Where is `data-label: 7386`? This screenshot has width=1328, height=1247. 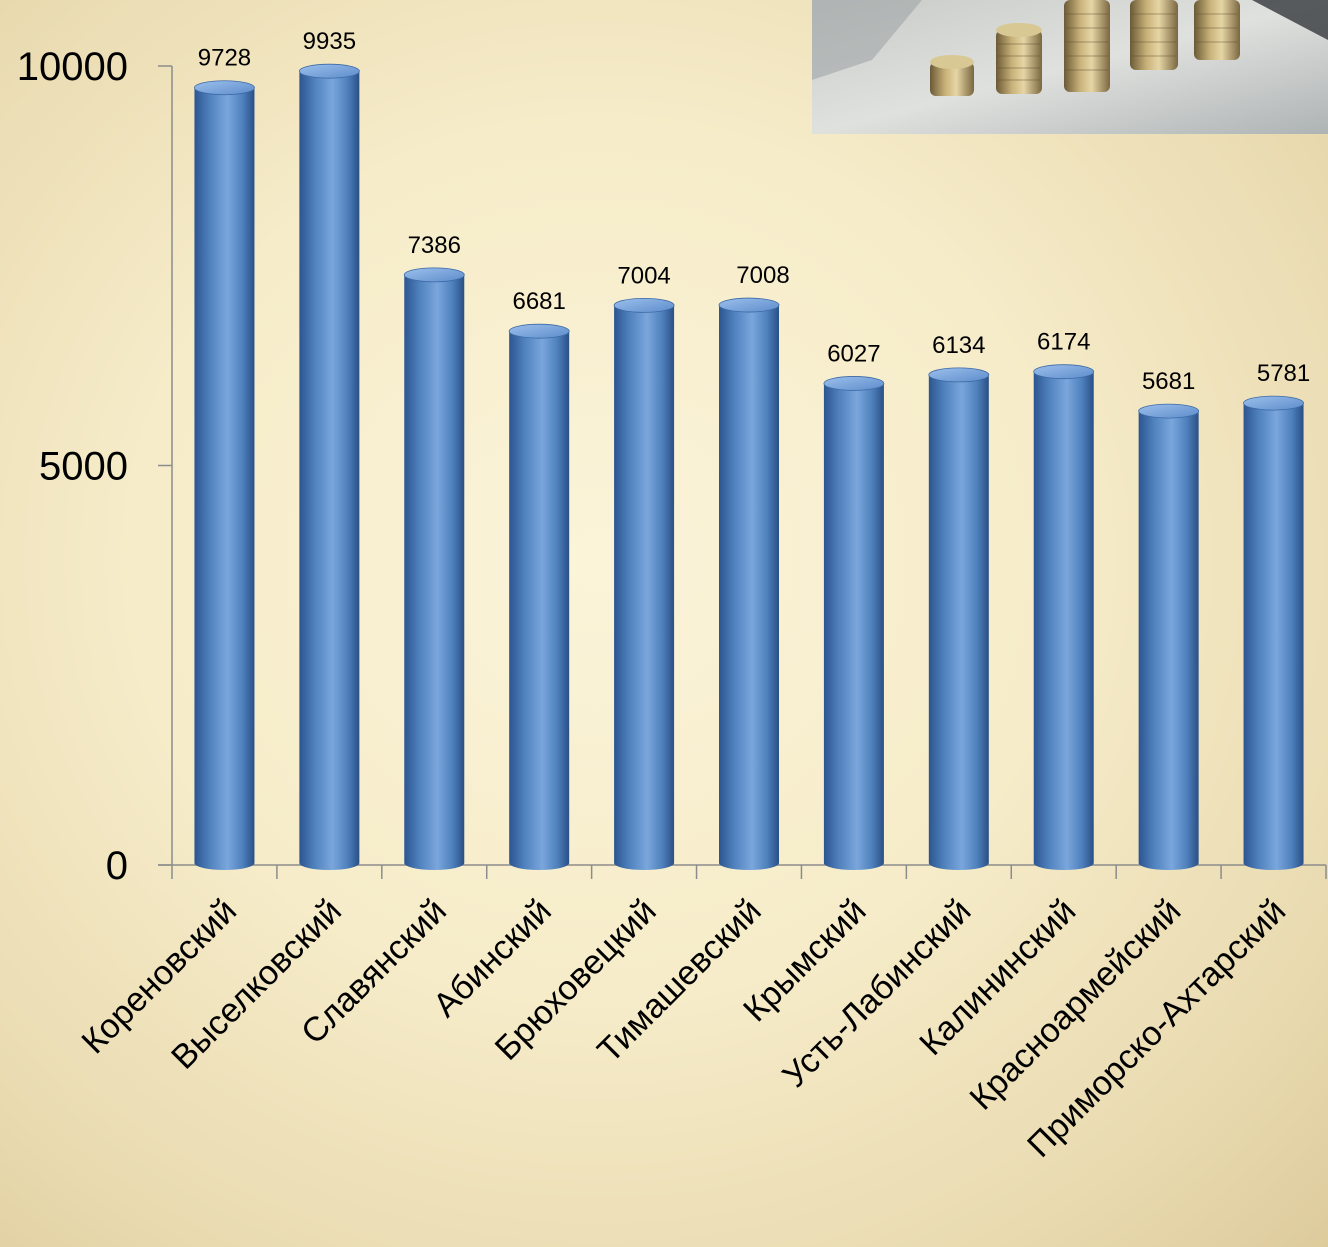
data-label: 7386 is located at coordinates (434, 245).